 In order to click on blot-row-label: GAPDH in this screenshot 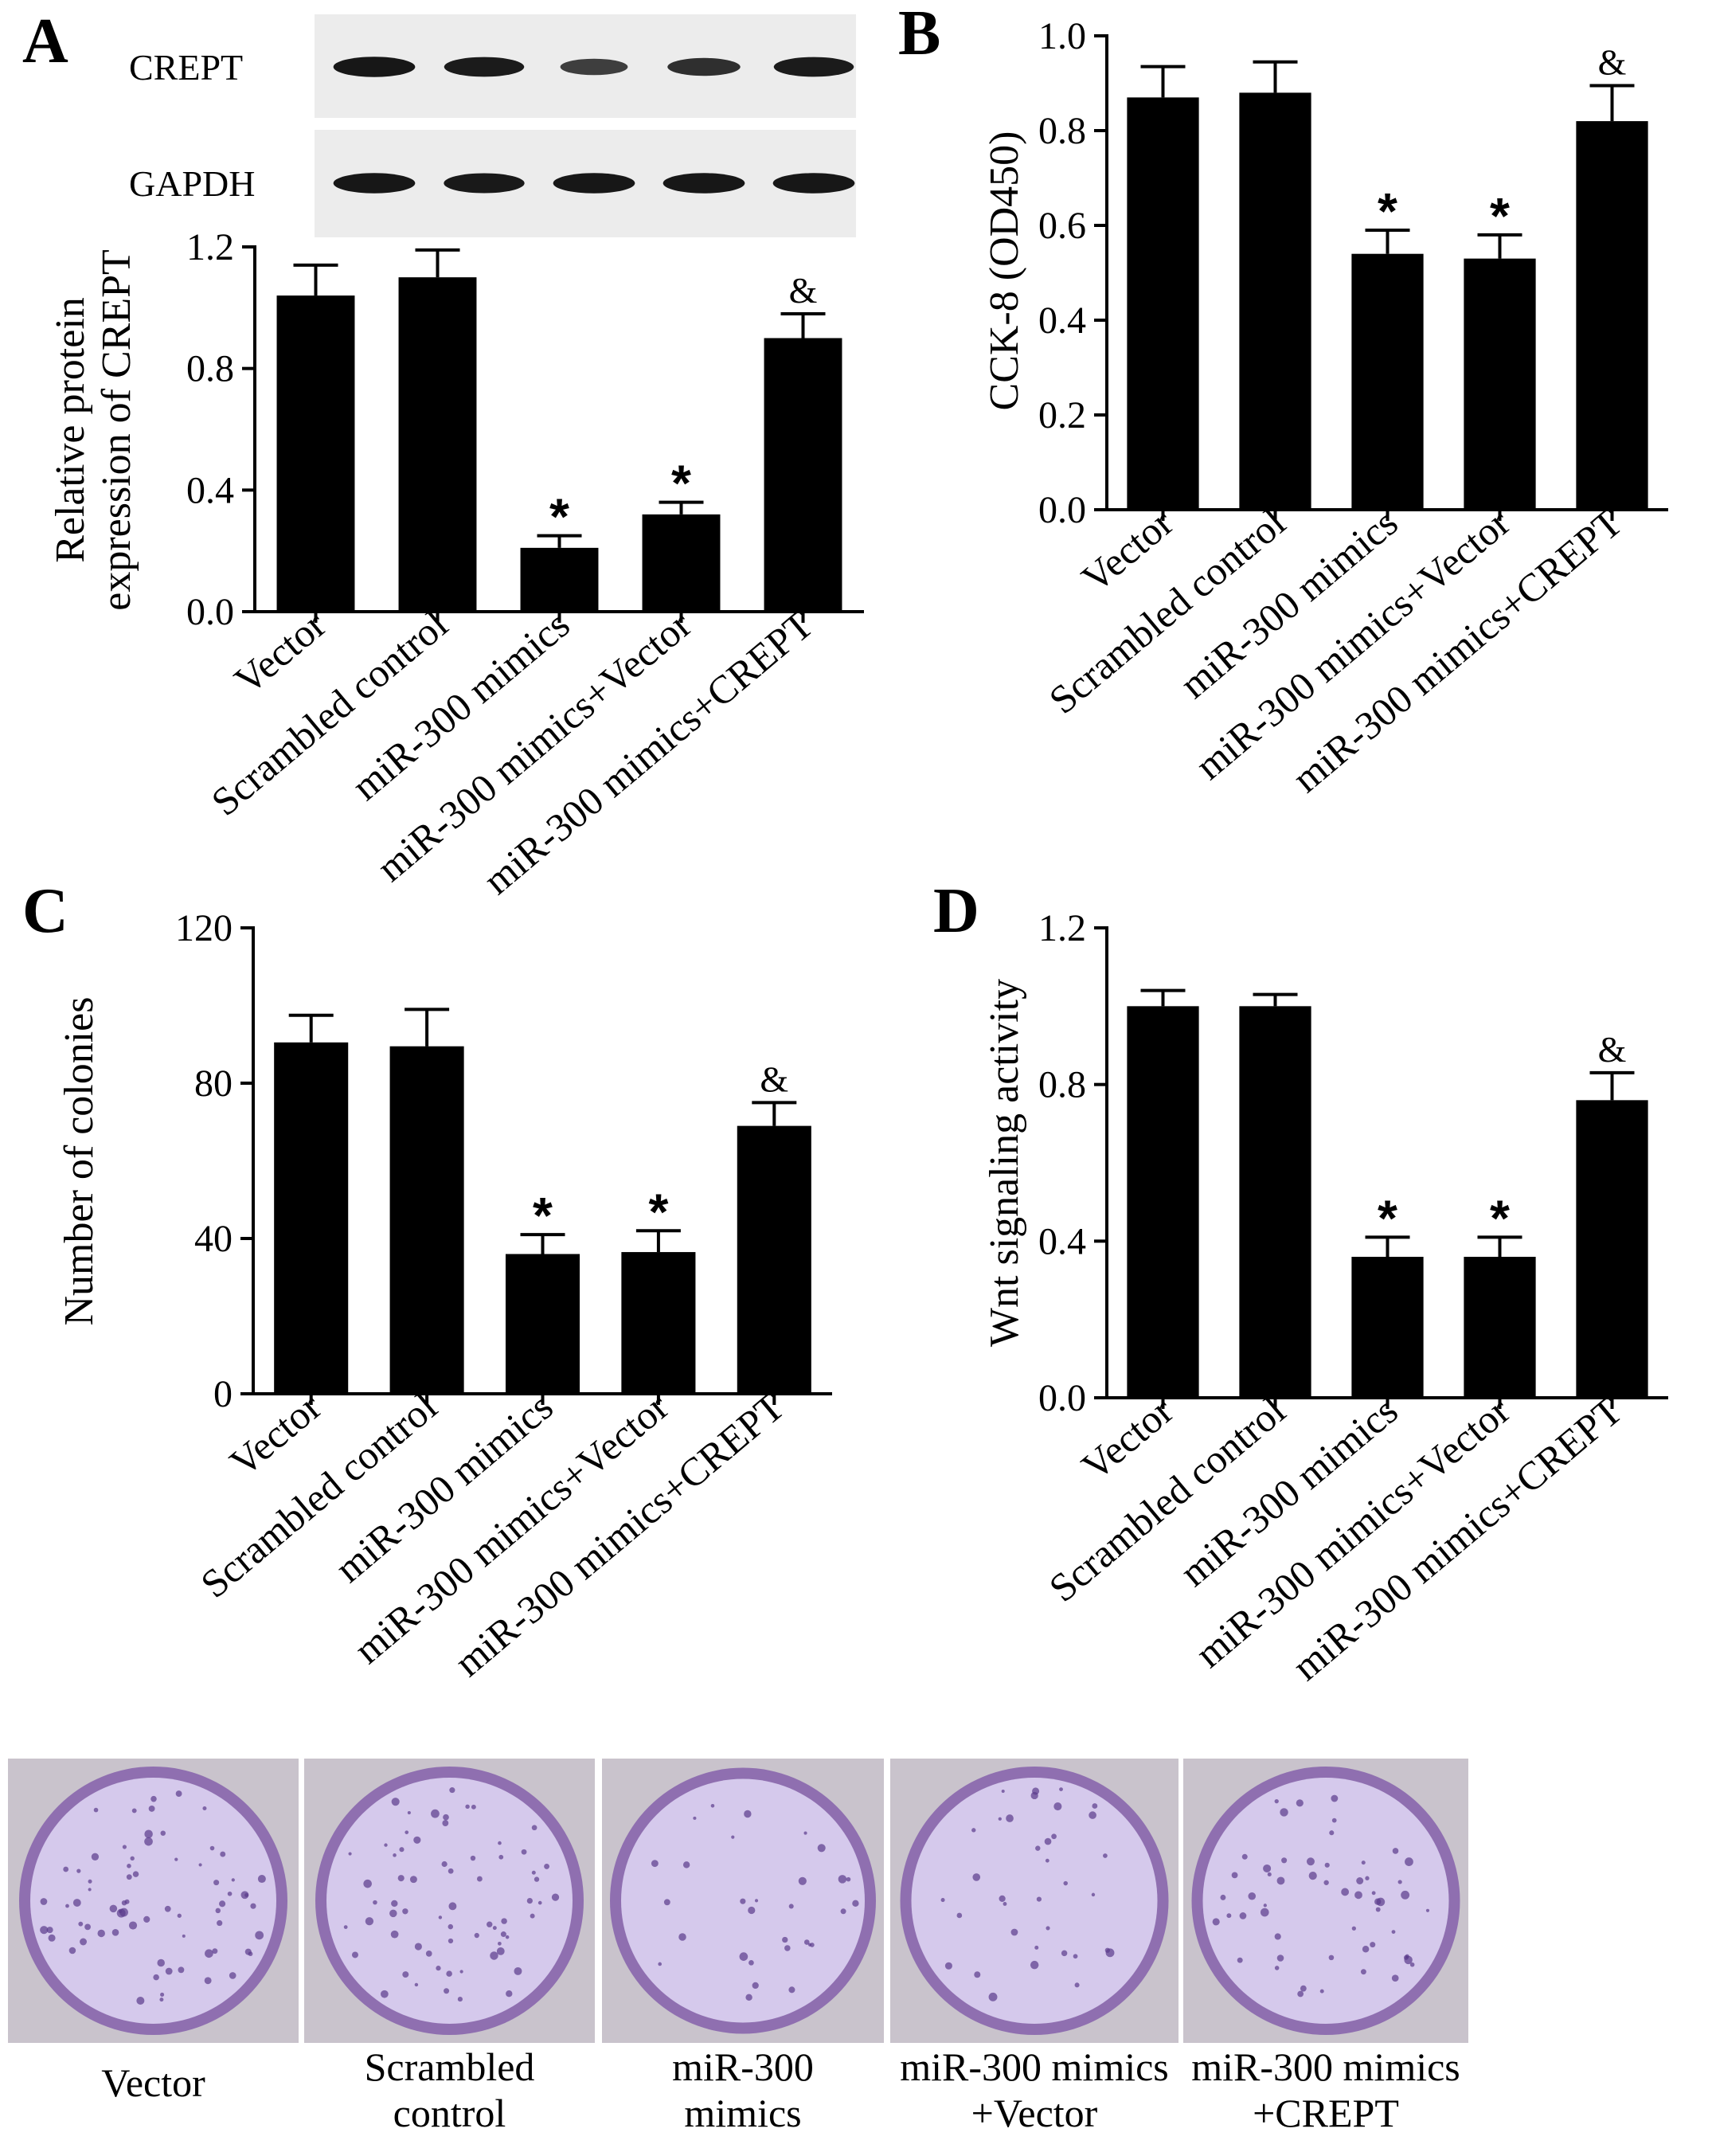, I will do `click(192, 183)`.